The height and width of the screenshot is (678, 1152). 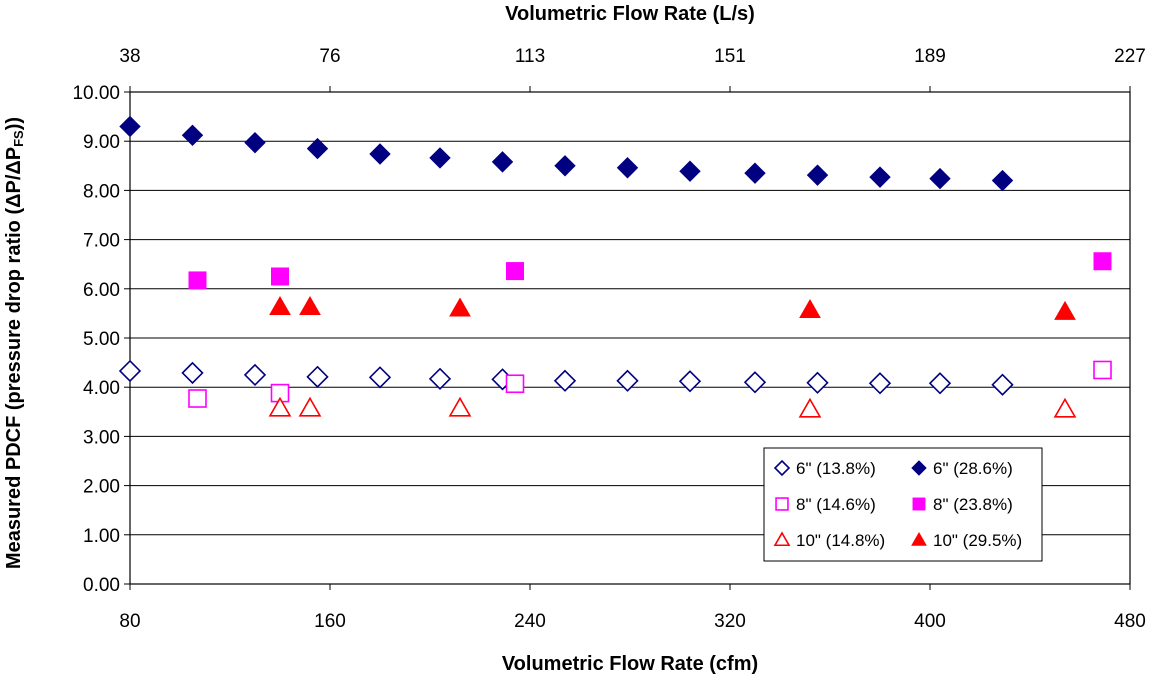 I want to click on x-tick-label: 80, so click(x=129, y=621).